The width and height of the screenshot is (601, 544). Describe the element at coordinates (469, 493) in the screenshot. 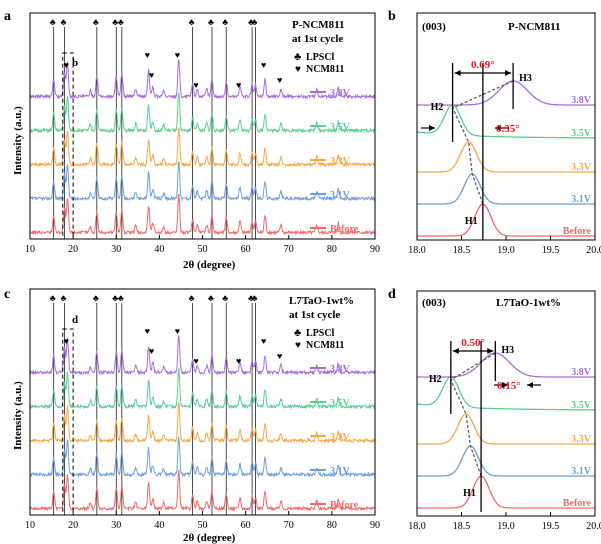

I see `peak-label: H1` at that location.